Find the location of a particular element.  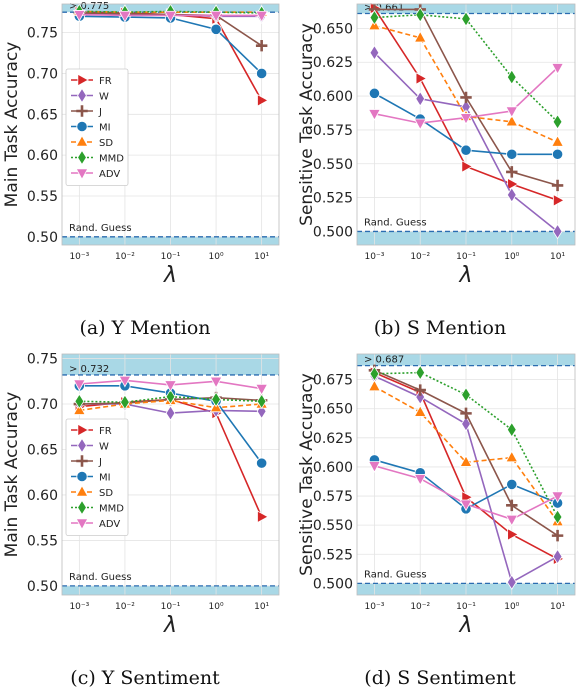

legend-marker-mmd is located at coordinates (82, 157).